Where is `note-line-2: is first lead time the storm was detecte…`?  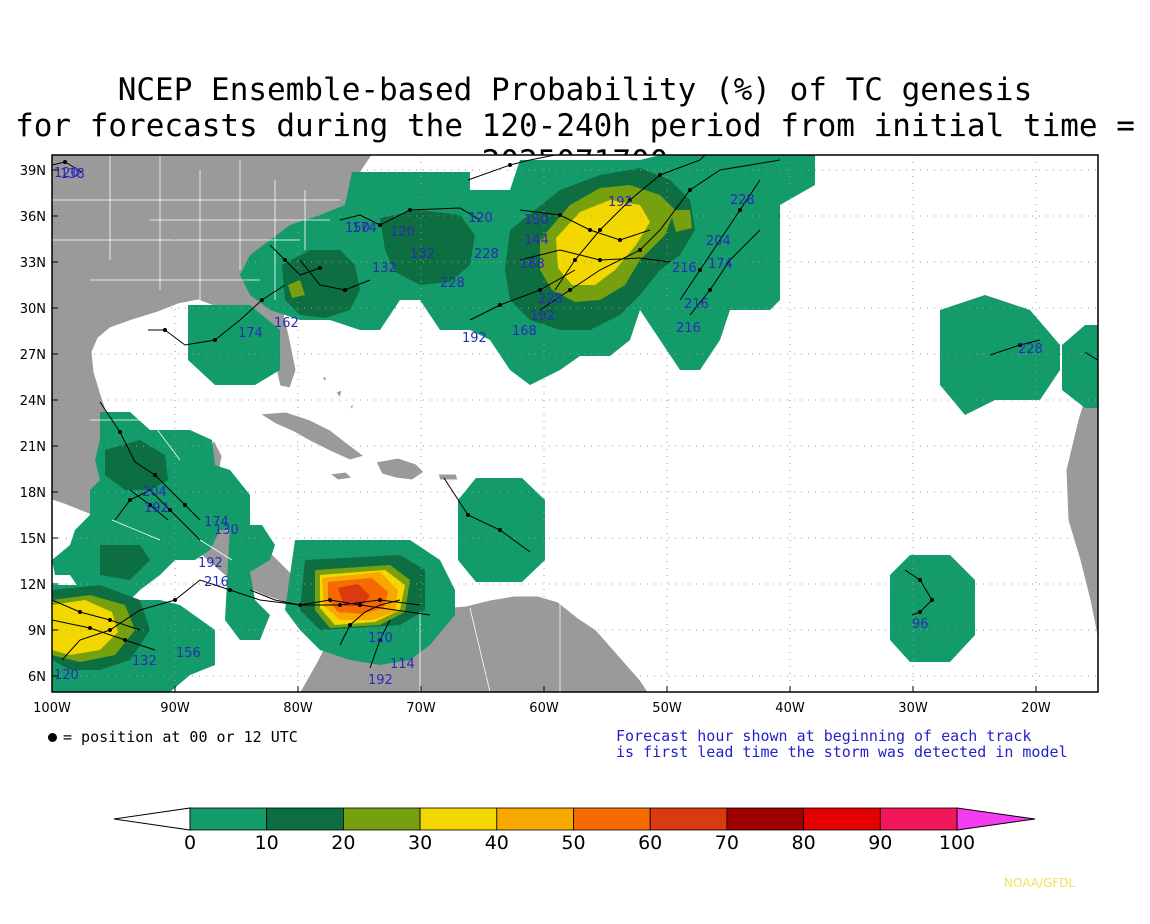 note-line-2: is first lead time the storm was detecte… is located at coordinates (842, 752).